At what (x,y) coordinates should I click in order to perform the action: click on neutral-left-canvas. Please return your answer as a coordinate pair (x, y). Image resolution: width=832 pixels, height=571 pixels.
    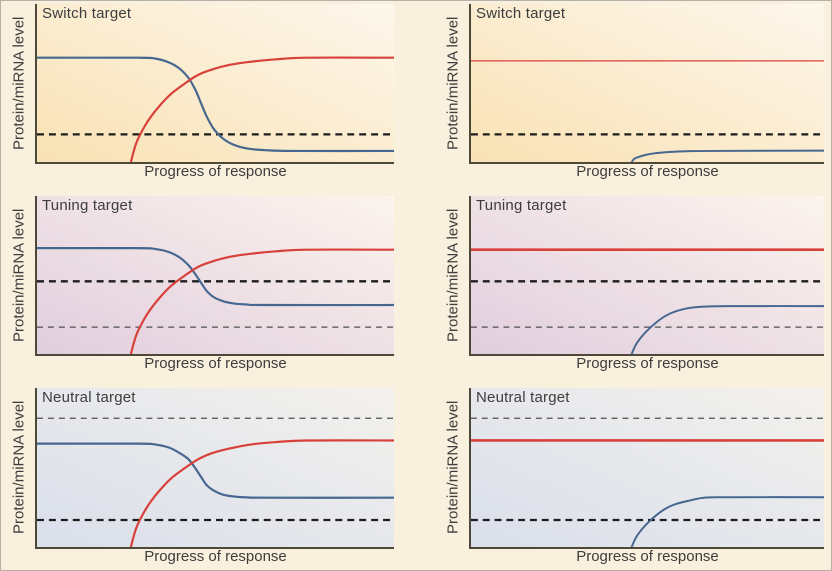
    Looking at the image, I should click on (215, 482).